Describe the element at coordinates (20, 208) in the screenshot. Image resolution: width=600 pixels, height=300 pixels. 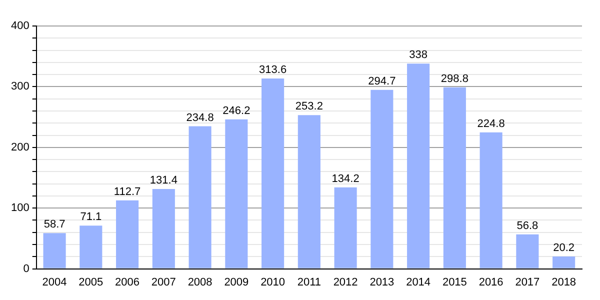
I see `y-tick-label: 100` at that location.